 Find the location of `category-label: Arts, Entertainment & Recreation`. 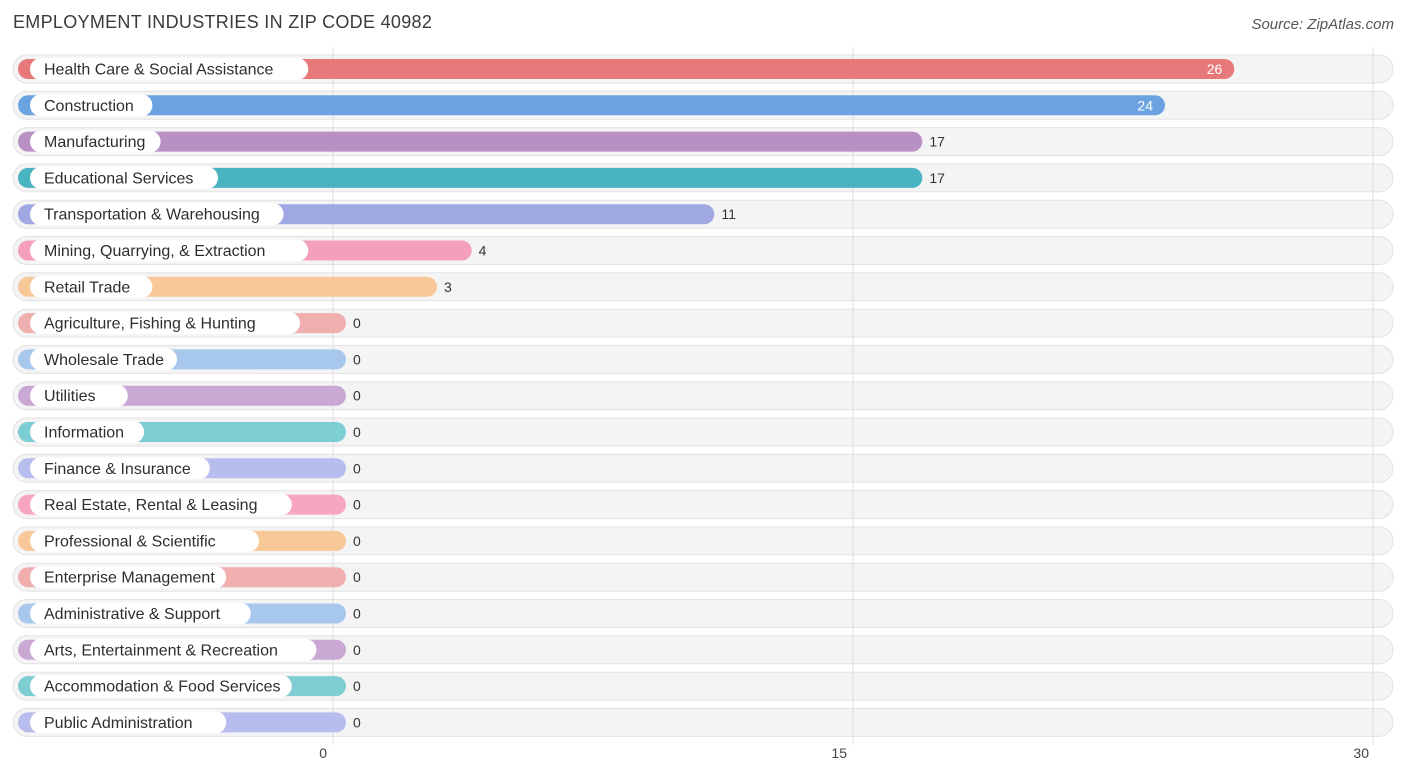

category-label: Arts, Entertainment & Recreation is located at coordinates (161, 650).